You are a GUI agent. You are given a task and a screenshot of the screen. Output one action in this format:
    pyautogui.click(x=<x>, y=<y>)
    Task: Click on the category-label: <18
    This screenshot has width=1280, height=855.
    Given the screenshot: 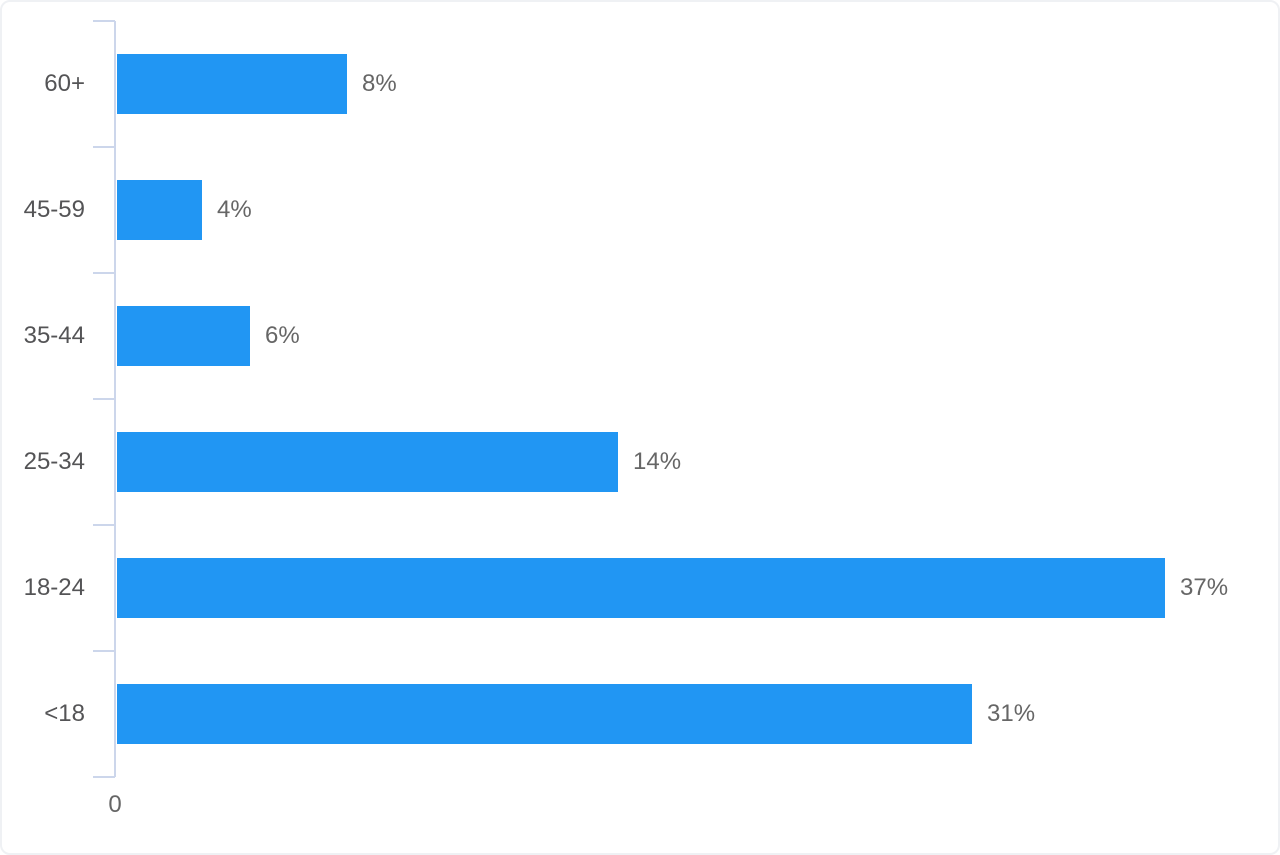 What is the action you would take?
    pyautogui.click(x=64, y=713)
    